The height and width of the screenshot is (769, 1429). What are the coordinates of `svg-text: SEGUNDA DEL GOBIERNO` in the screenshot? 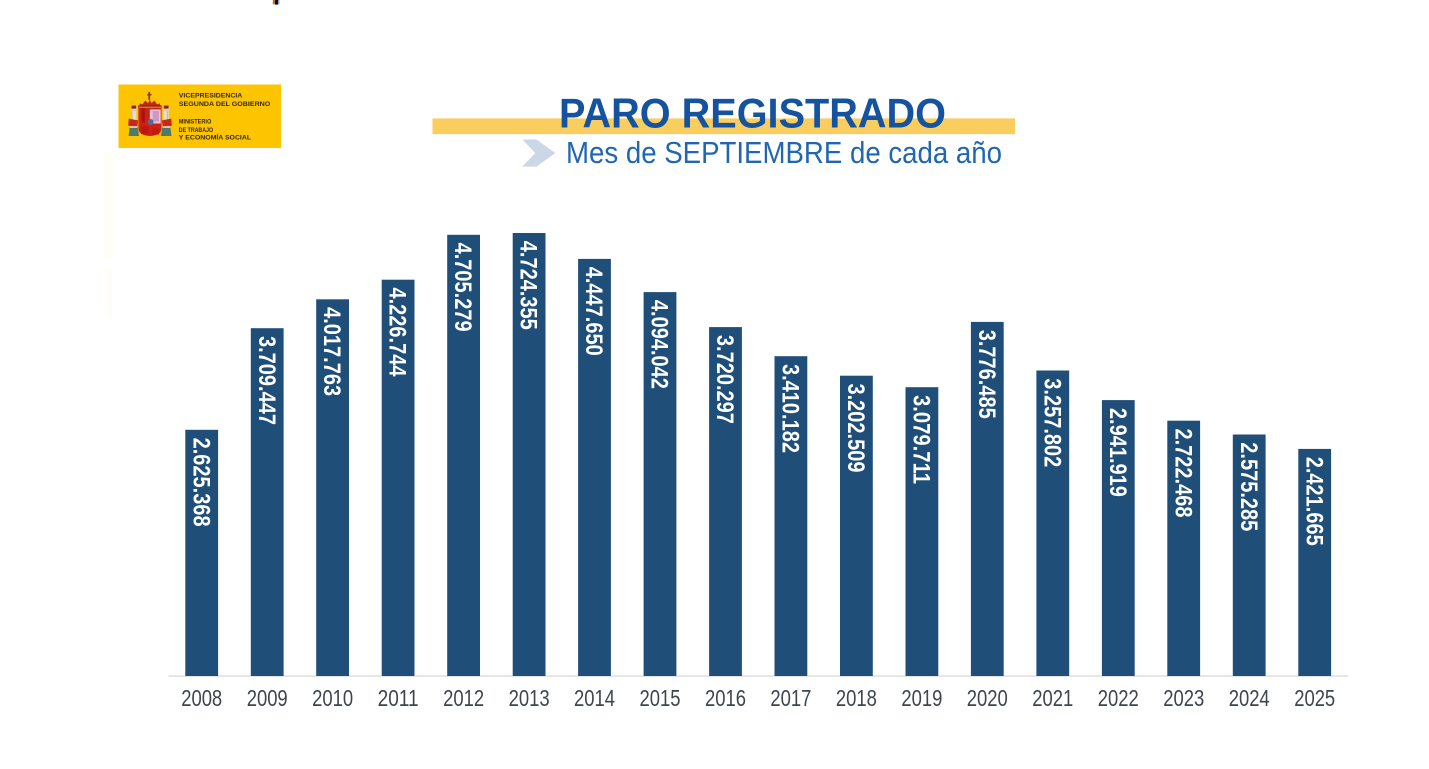 It's located at (225, 104).